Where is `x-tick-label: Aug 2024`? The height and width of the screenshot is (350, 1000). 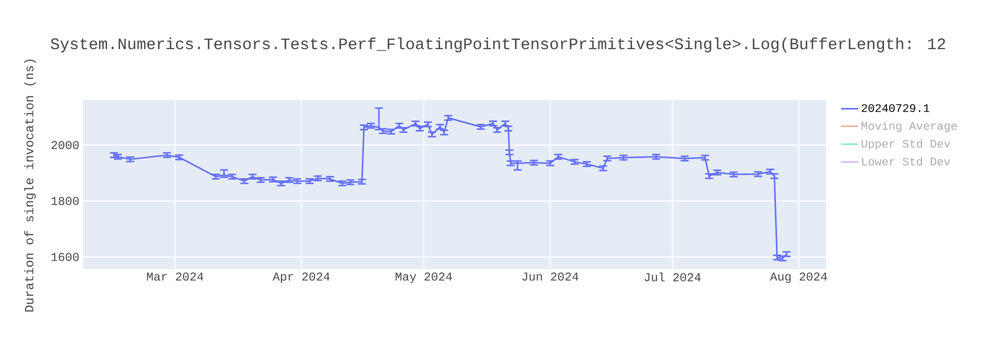
x-tick-label: Aug 2024 is located at coordinates (798, 278).